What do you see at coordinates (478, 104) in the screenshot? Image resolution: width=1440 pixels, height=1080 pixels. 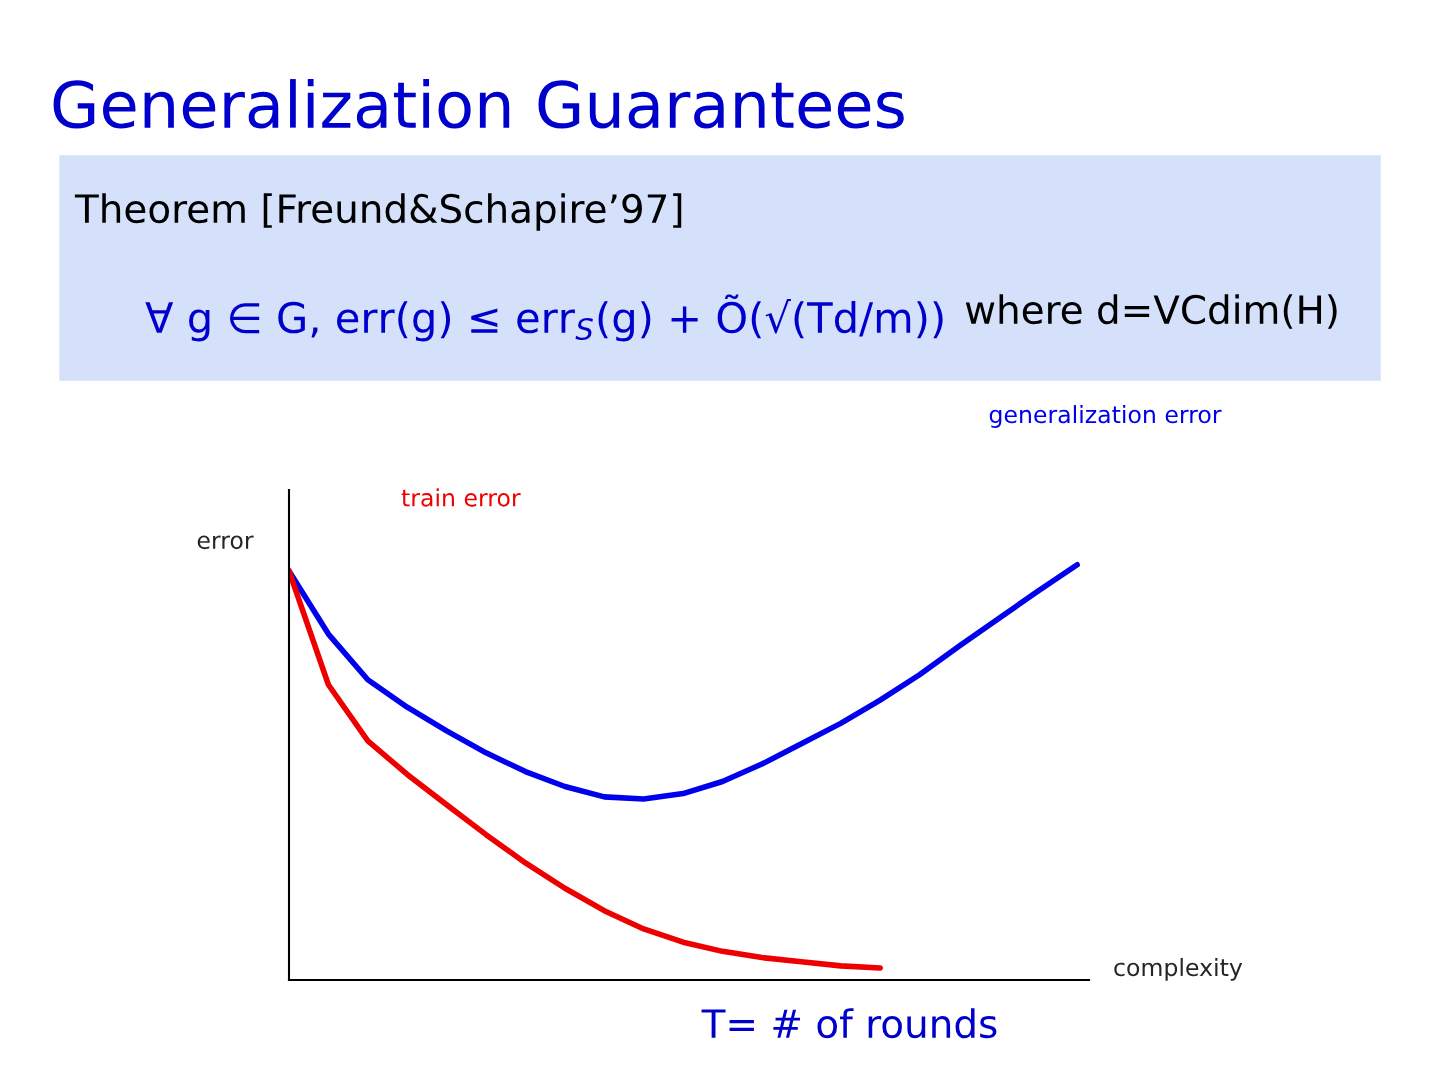 I see `chart-title: Generalization Guarantees` at bounding box center [478, 104].